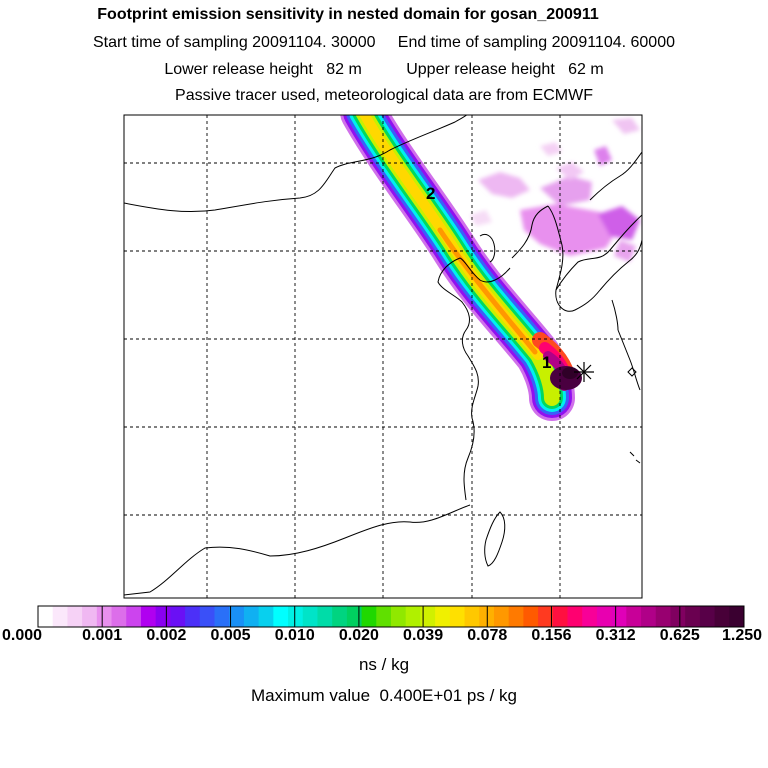 Image resolution: width=768 pixels, height=768 pixels. I want to click on maximum-value: Maximum value 0.400E+01 ps / kg, so click(384, 695).